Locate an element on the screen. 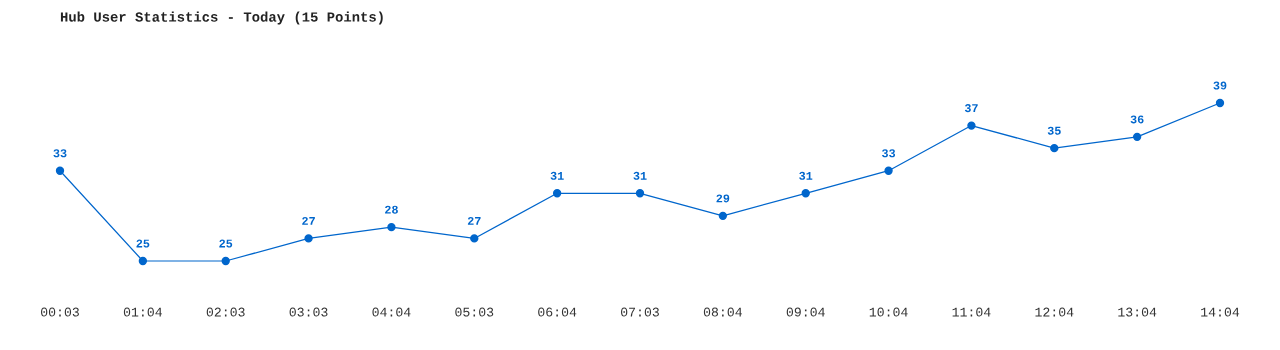  x-tick-label: 06:04 is located at coordinates (557, 312).